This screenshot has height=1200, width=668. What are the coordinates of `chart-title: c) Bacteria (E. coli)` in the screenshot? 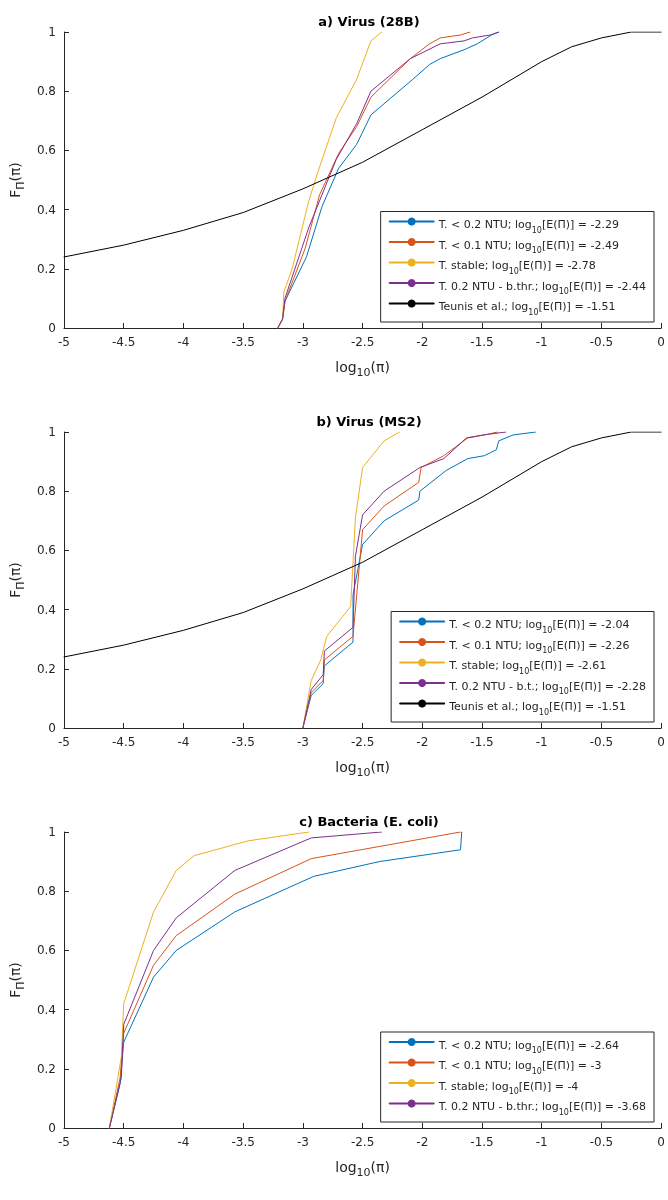 It's located at (369, 821).